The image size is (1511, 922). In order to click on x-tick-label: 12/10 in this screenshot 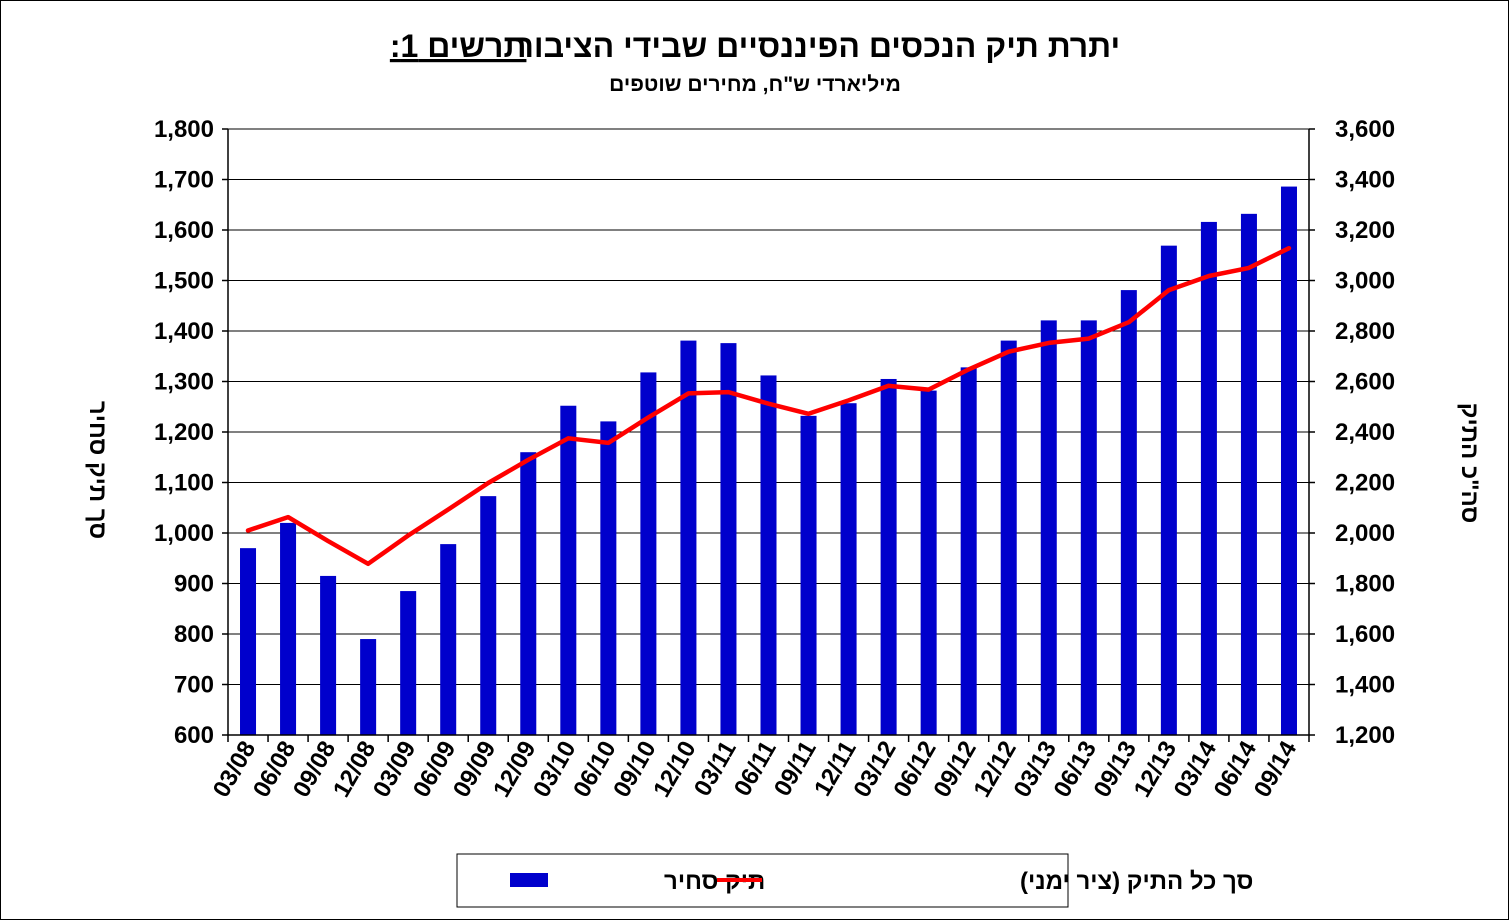, I will do `click(674, 770)`.